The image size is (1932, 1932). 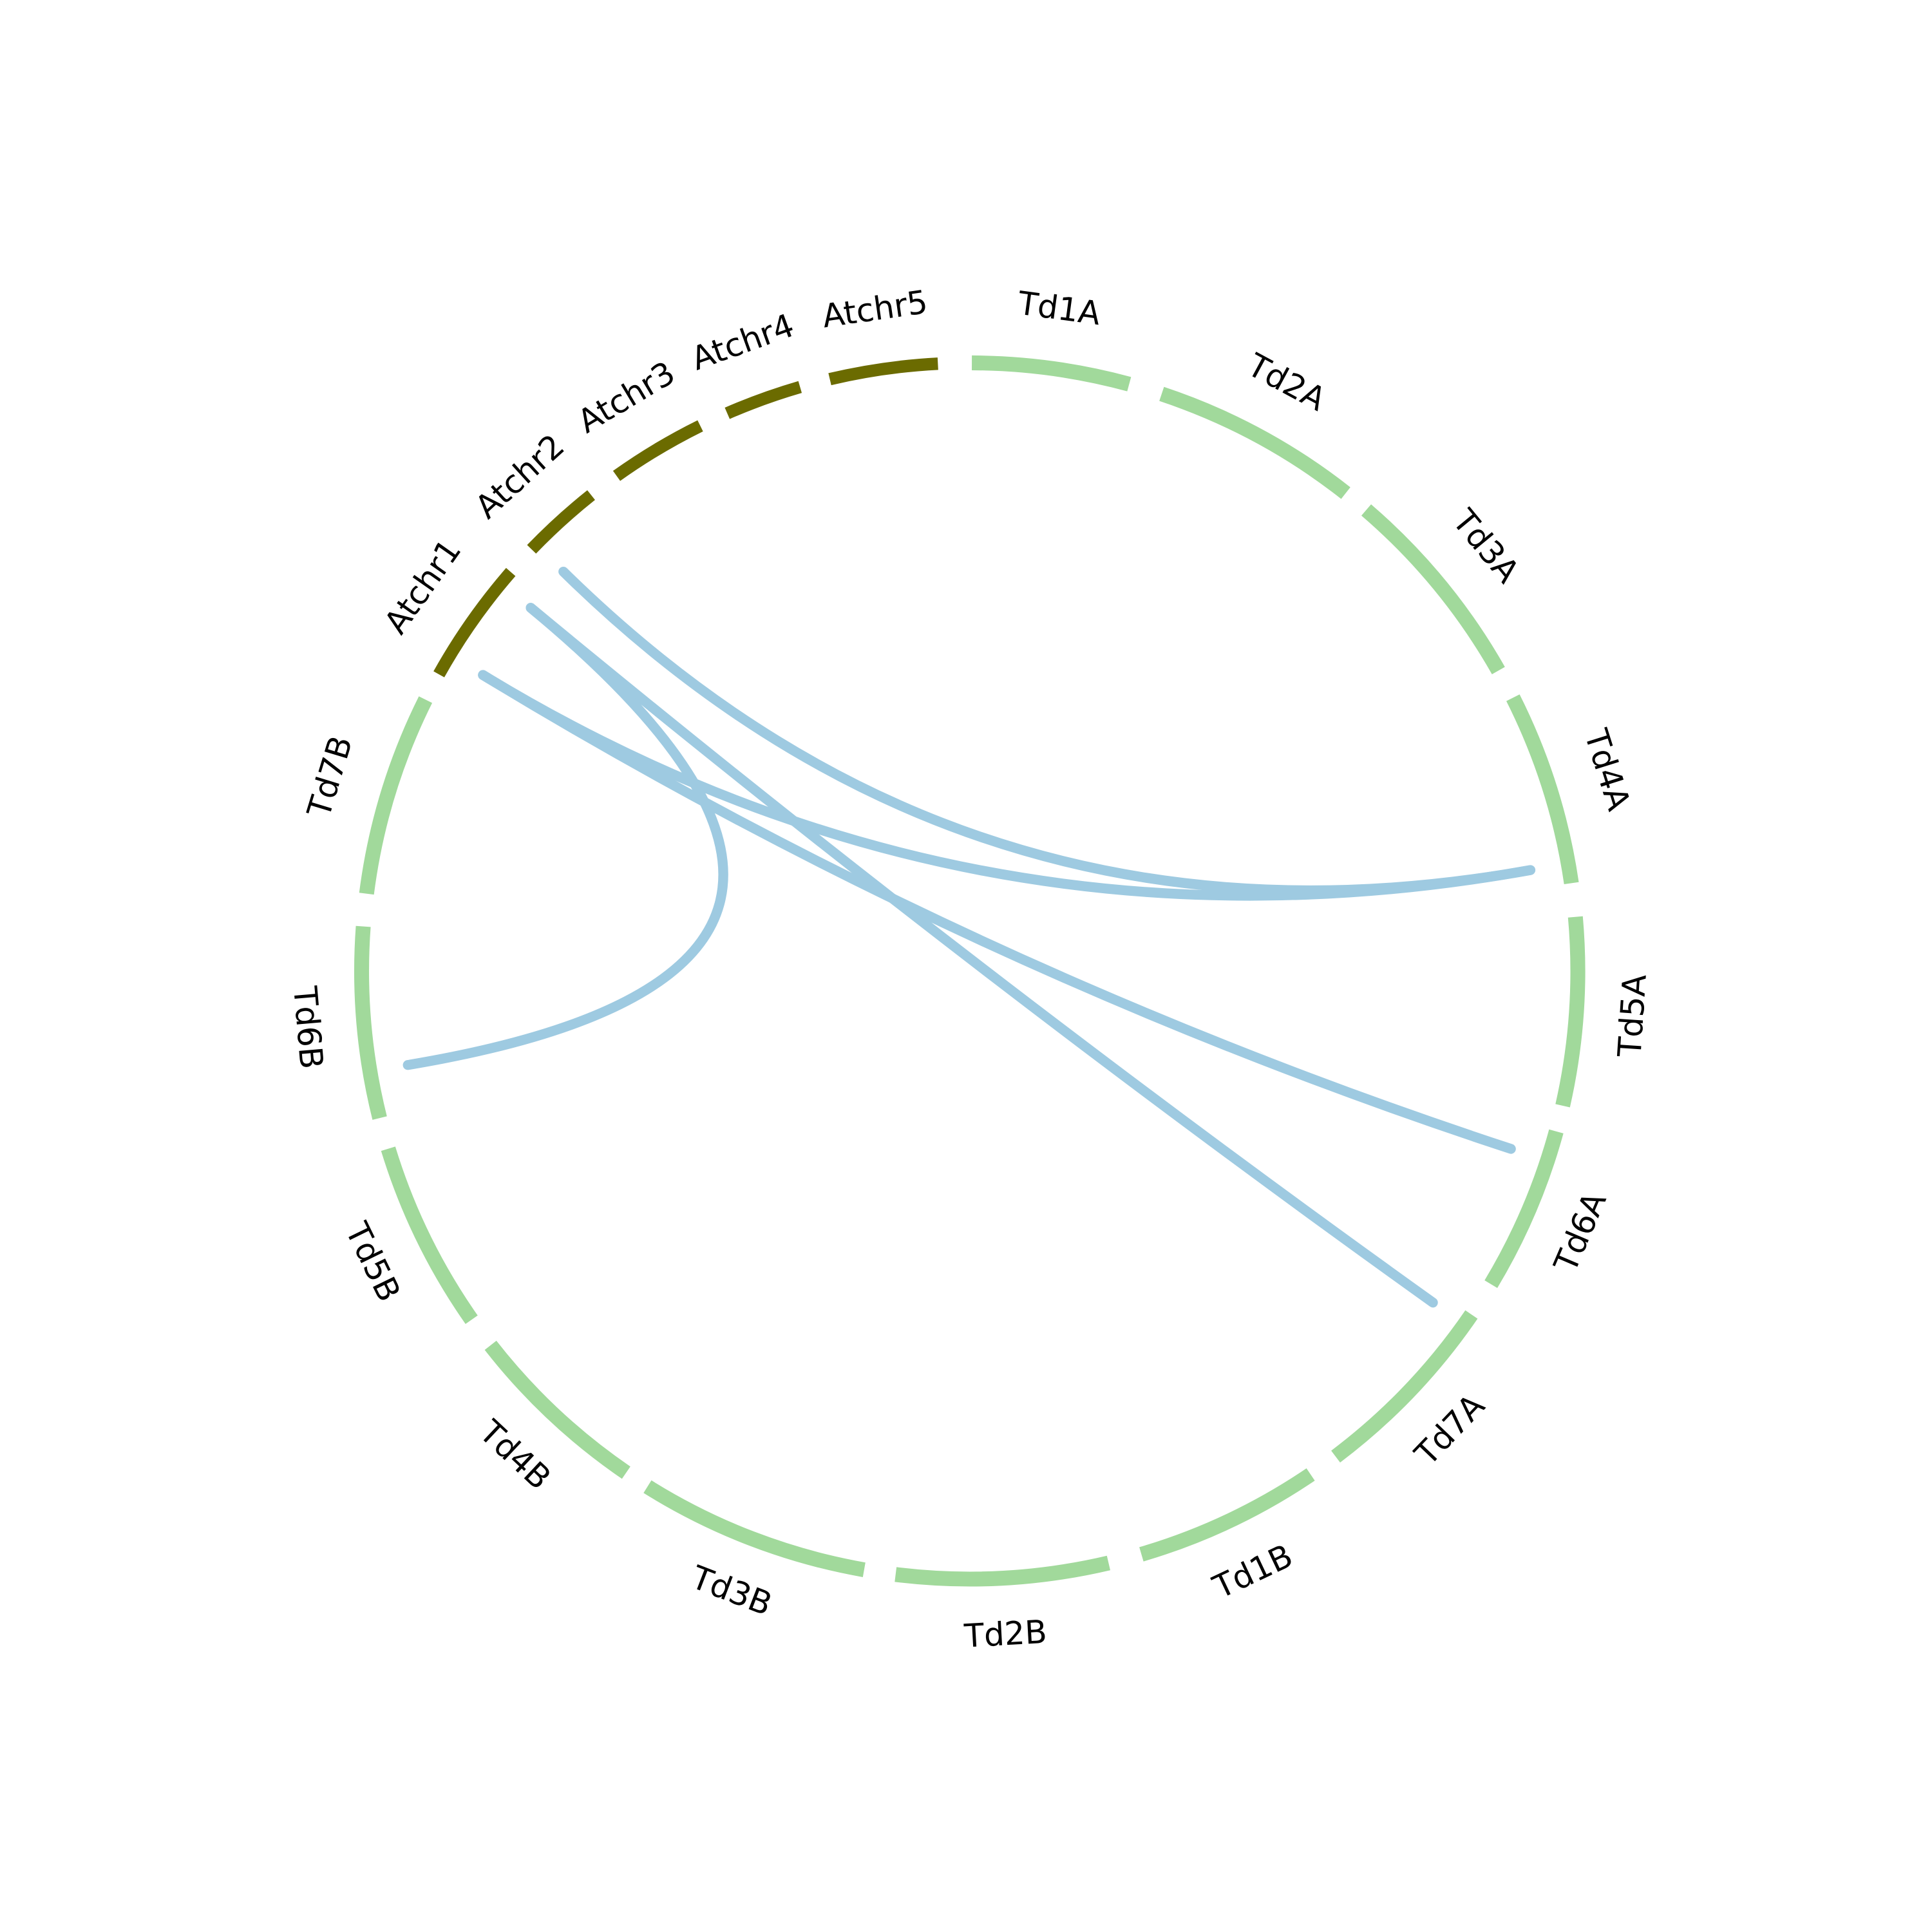 What do you see at coordinates (1580, 1232) in the screenshot?
I see `segment-label: Td6A` at bounding box center [1580, 1232].